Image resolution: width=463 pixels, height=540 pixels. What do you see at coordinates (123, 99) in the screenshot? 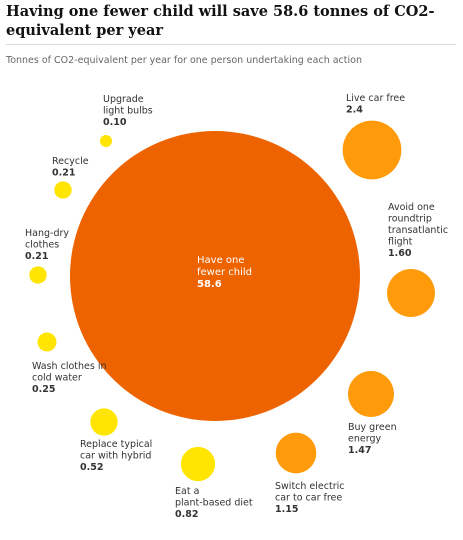
I see `label-line: Upgrade` at bounding box center [123, 99].